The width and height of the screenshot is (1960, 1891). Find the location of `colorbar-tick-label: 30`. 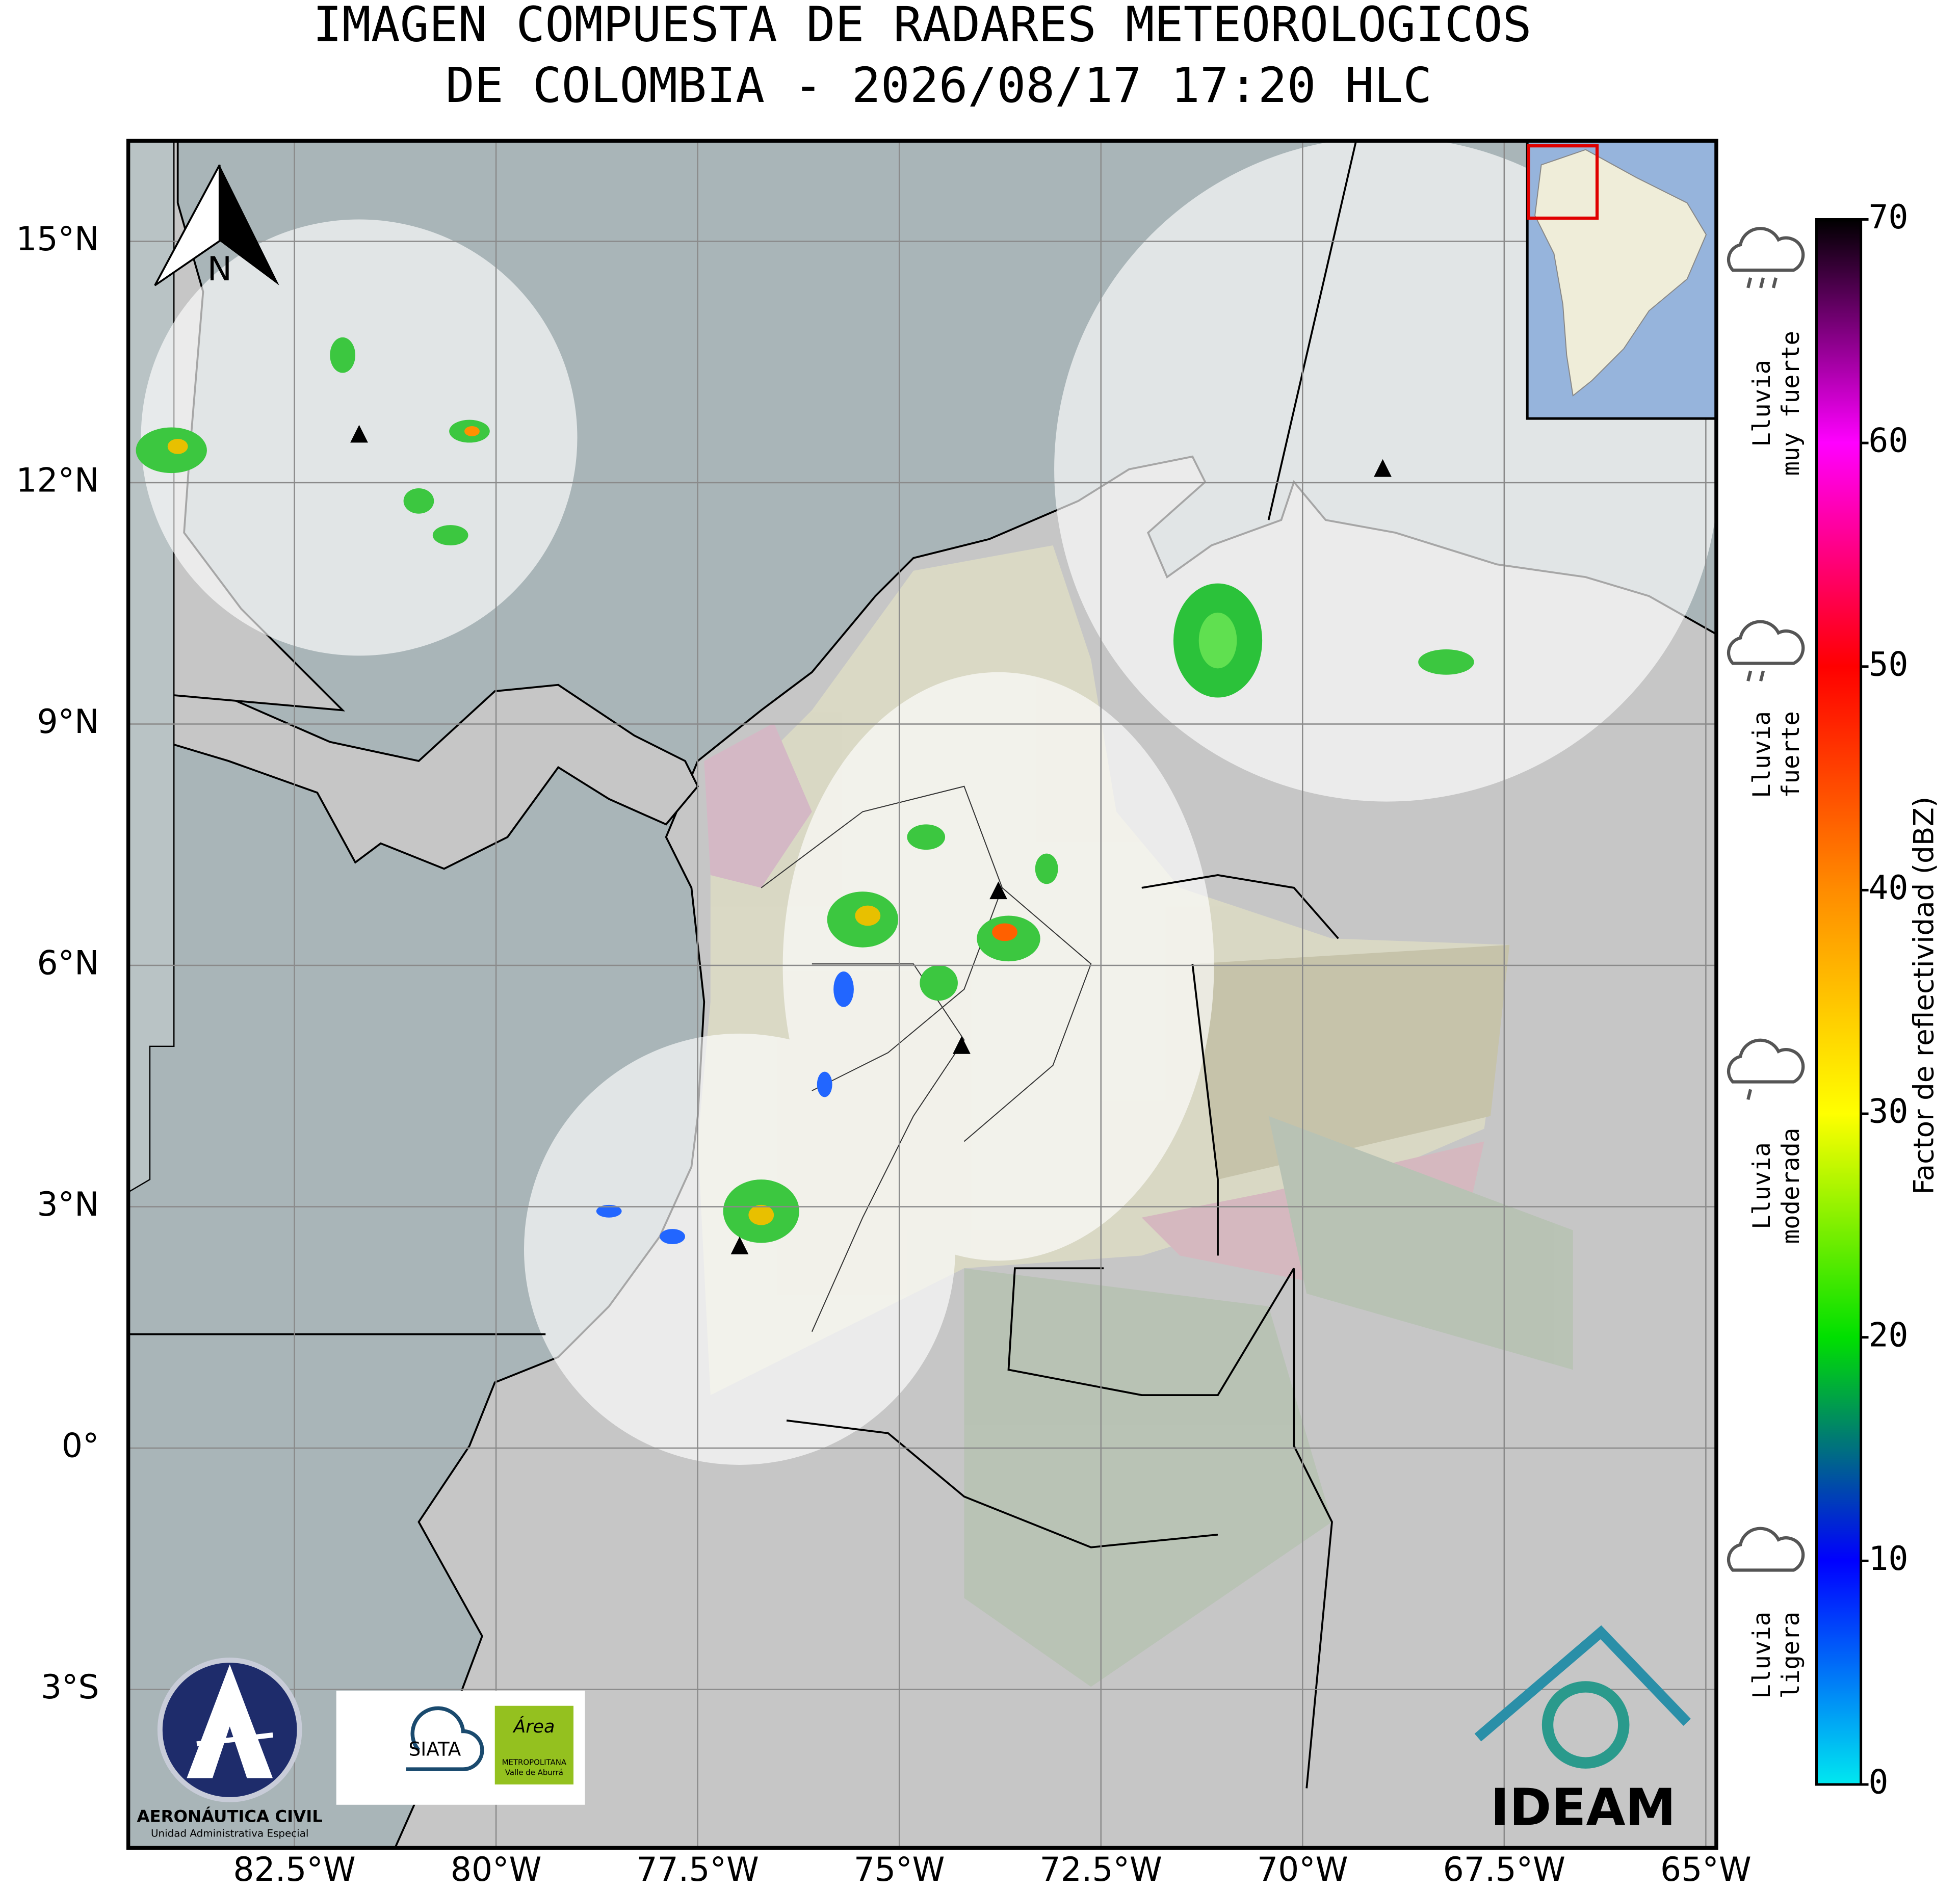

colorbar-tick-label: 30 is located at coordinates (1889, 1112).